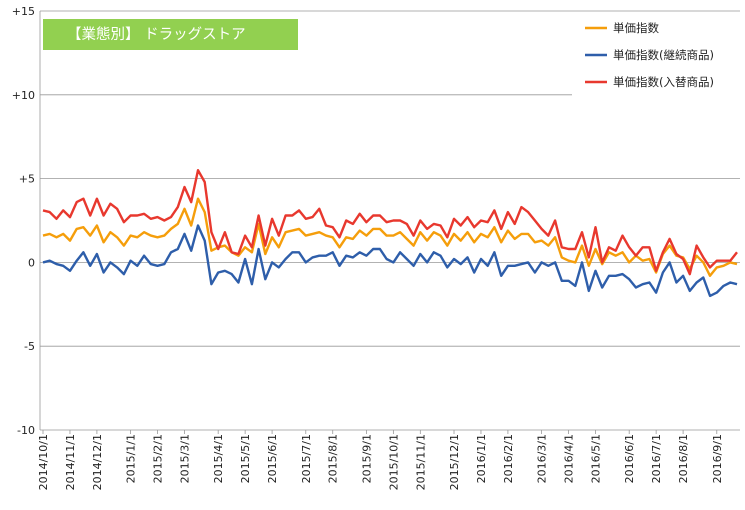 Image resolution: width=745 pixels, height=510 pixels. I want to click on x-tick-label: 2015/12/1, so click(454, 462).